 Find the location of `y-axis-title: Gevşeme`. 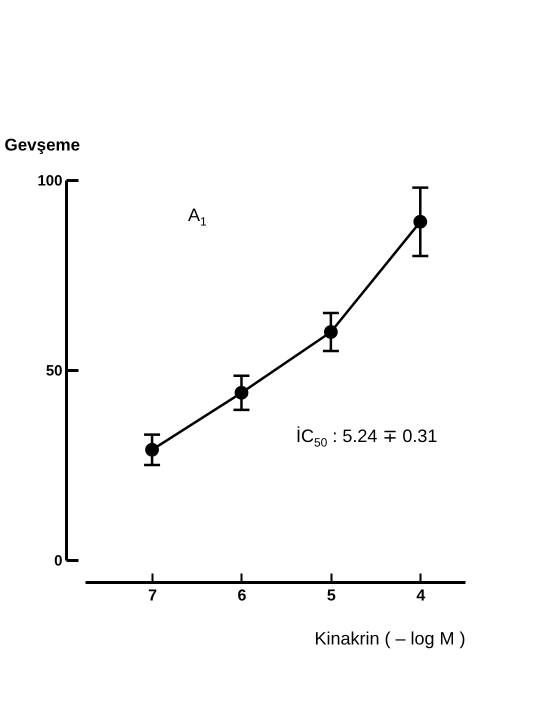

y-axis-title: Gevşeme is located at coordinates (42, 145).